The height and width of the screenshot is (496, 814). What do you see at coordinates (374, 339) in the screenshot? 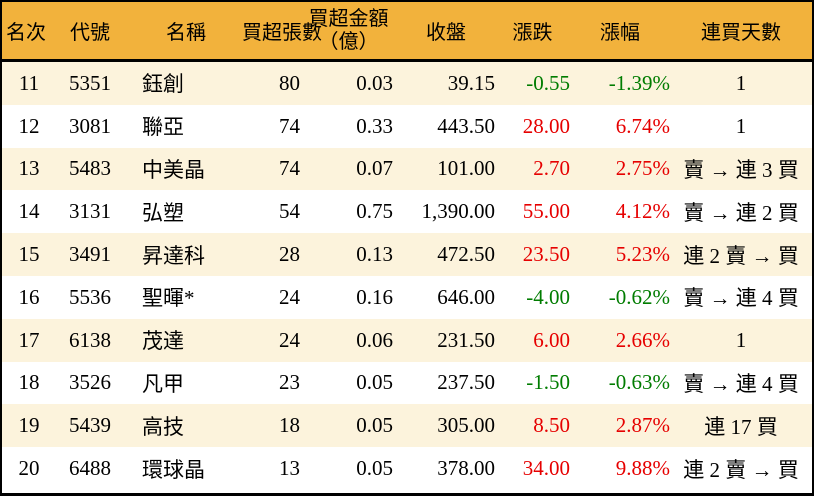
I see `cell-amount: 0.06` at bounding box center [374, 339].